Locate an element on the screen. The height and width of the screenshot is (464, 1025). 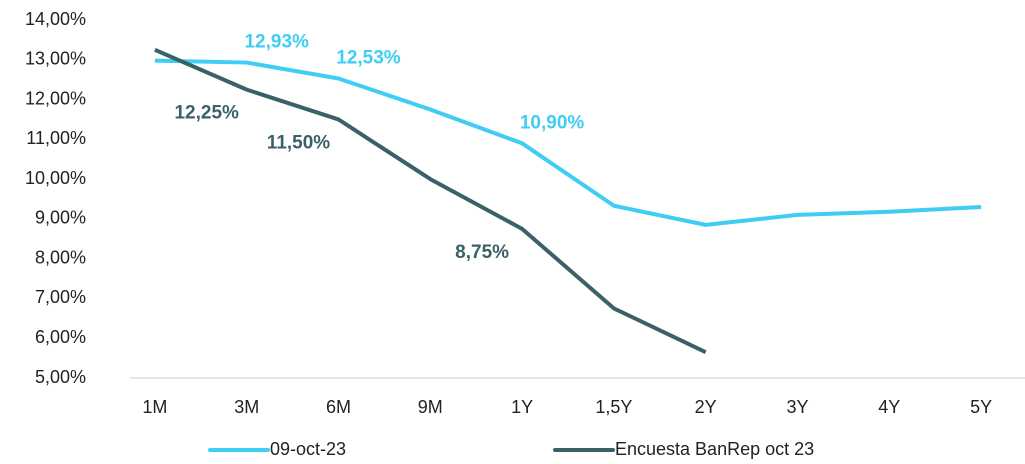
y-tick-label: 9,00% is located at coordinates (60, 218).